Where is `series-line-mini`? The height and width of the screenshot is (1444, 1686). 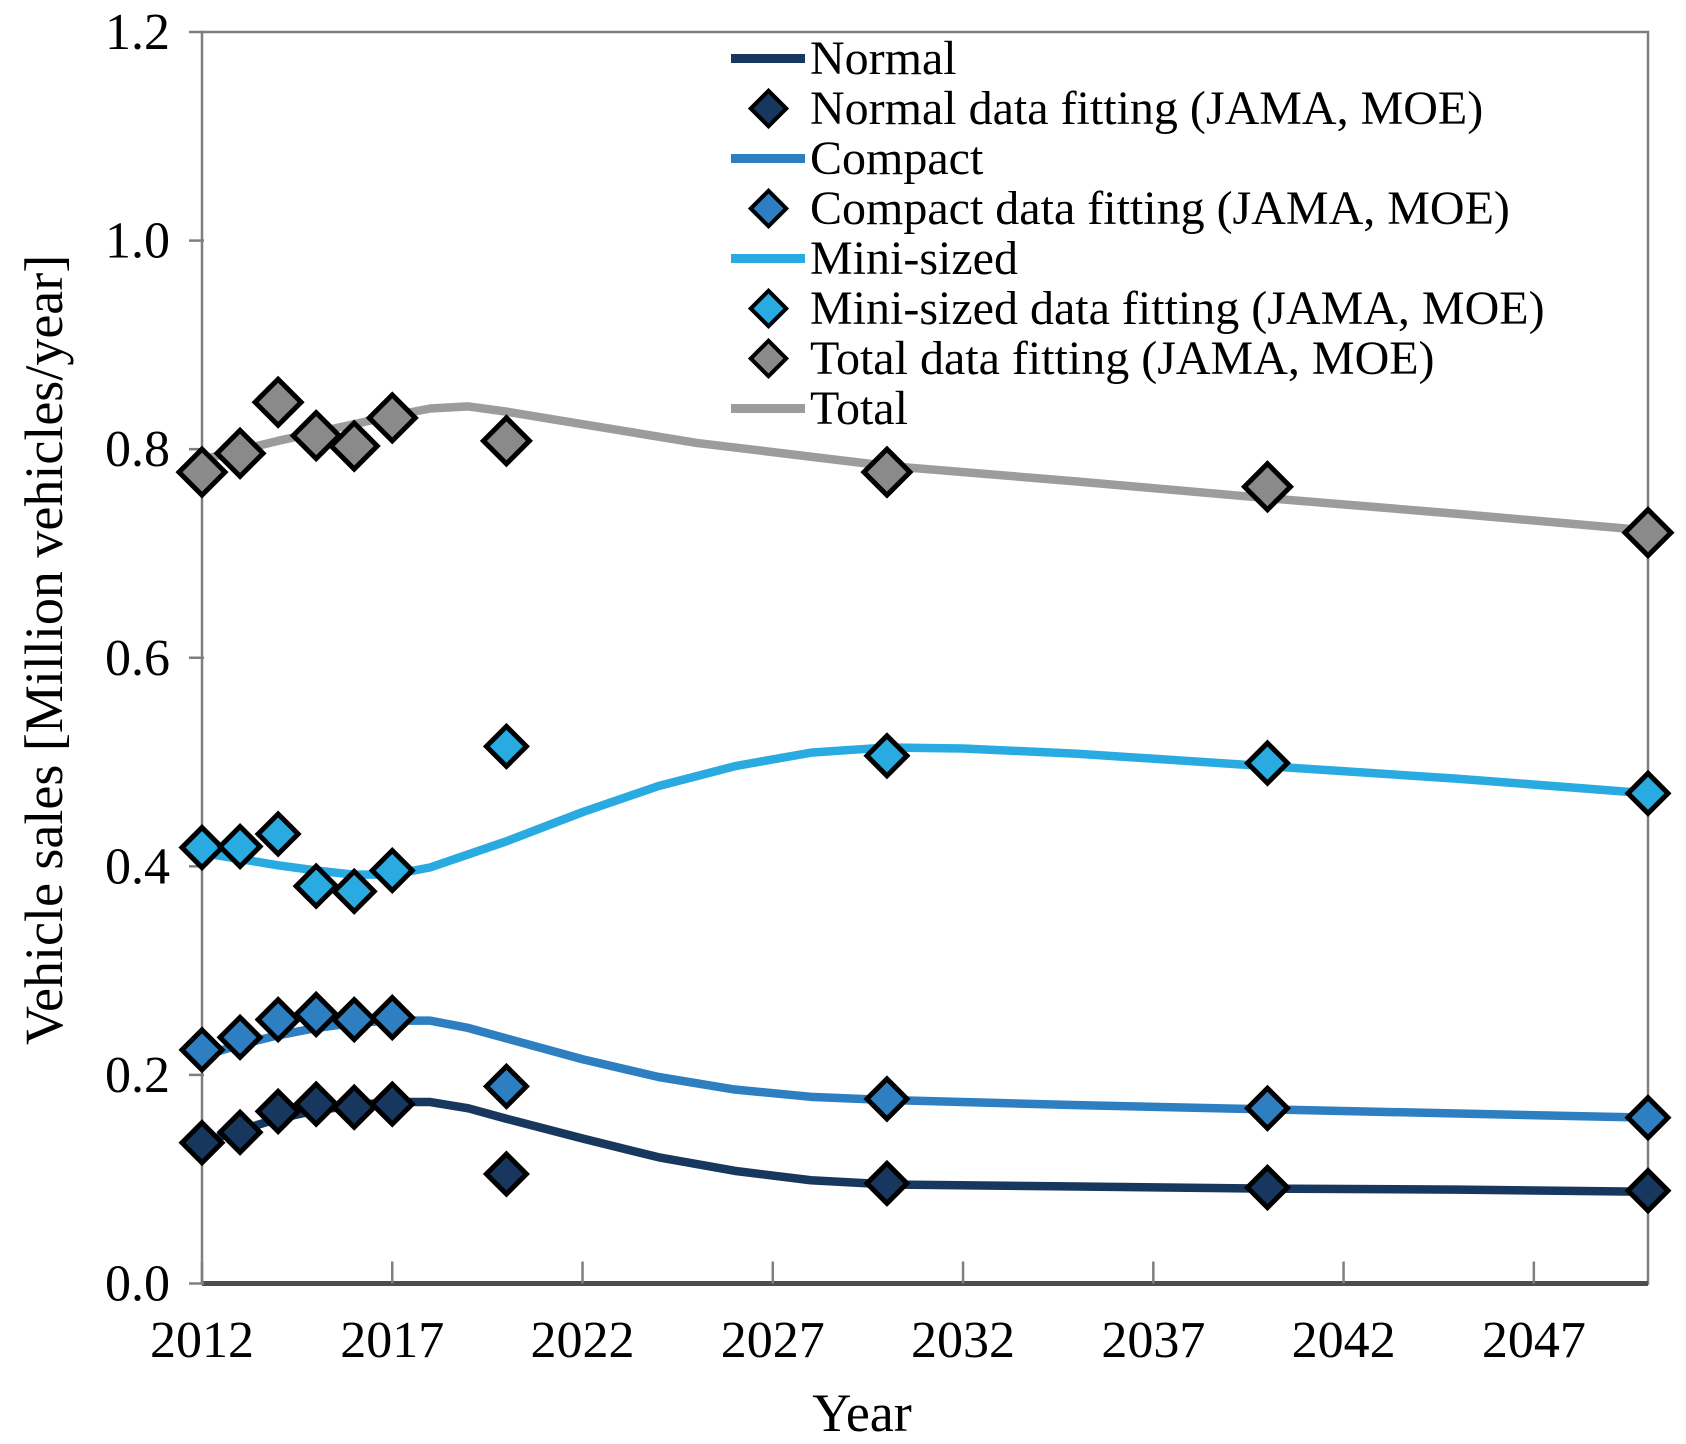
series-line-mini is located at coordinates (925, 811).